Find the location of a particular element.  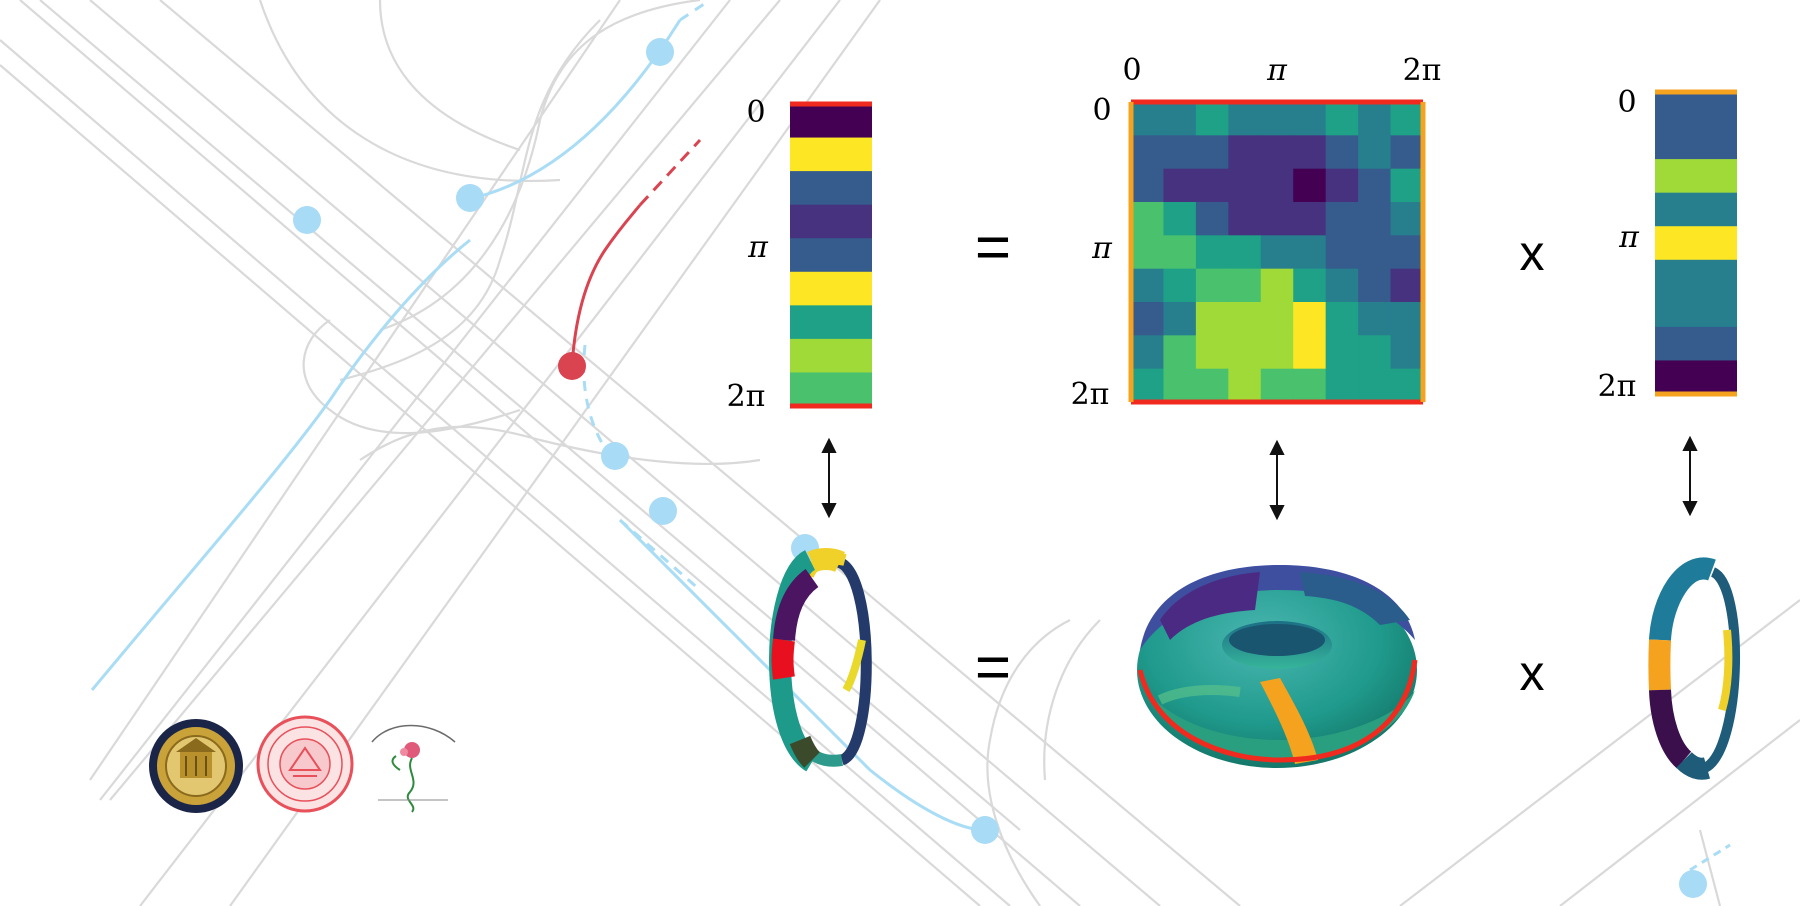

times-sign-bottom: x is located at coordinates (1532, 673).